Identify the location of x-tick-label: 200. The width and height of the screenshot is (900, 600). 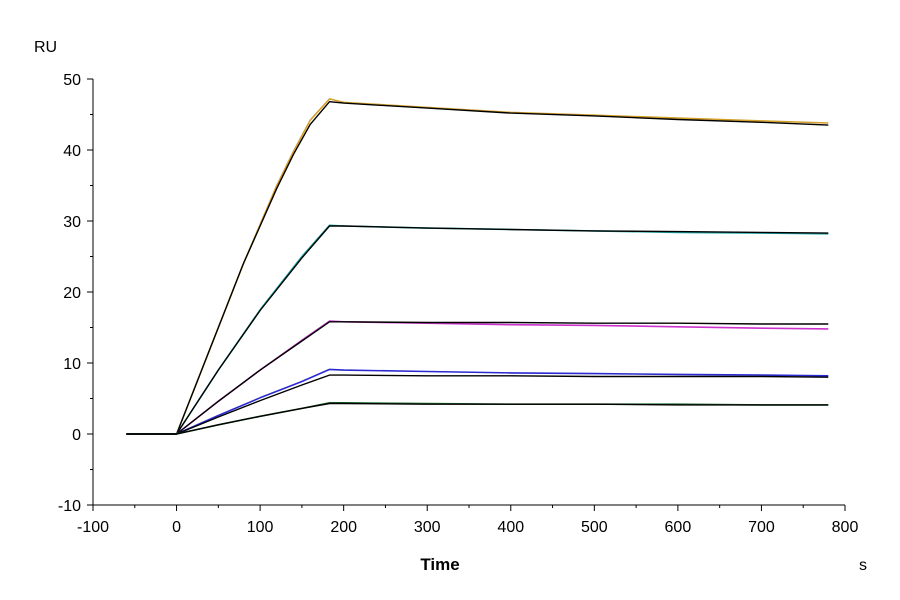
(343, 527).